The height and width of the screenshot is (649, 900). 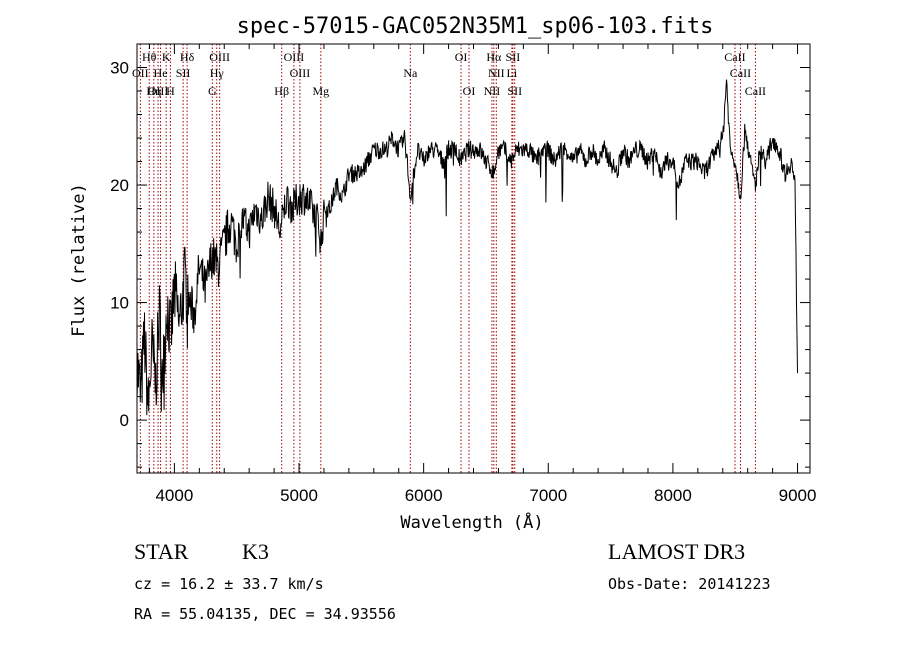 What do you see at coordinates (187, 57) in the screenshot?
I see `line-label-8: Hδ` at bounding box center [187, 57].